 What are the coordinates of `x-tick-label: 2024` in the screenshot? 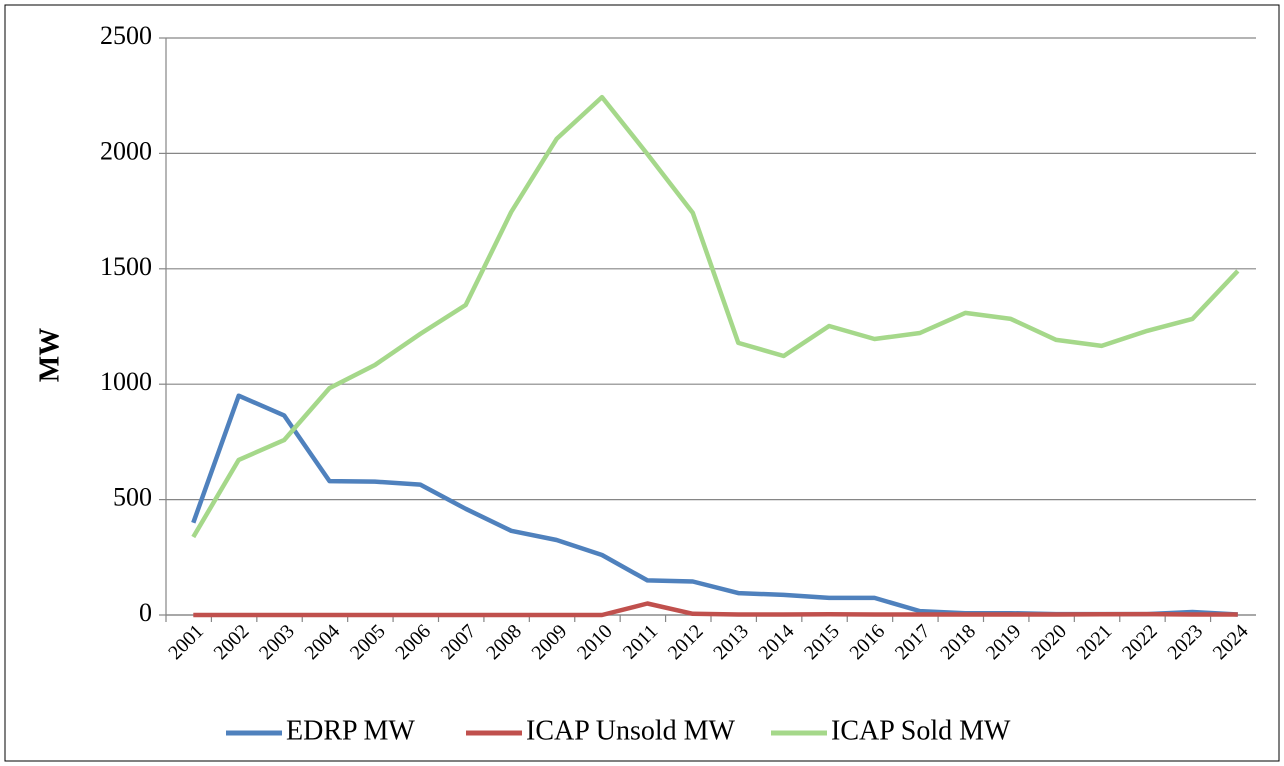 It's located at (1231, 642).